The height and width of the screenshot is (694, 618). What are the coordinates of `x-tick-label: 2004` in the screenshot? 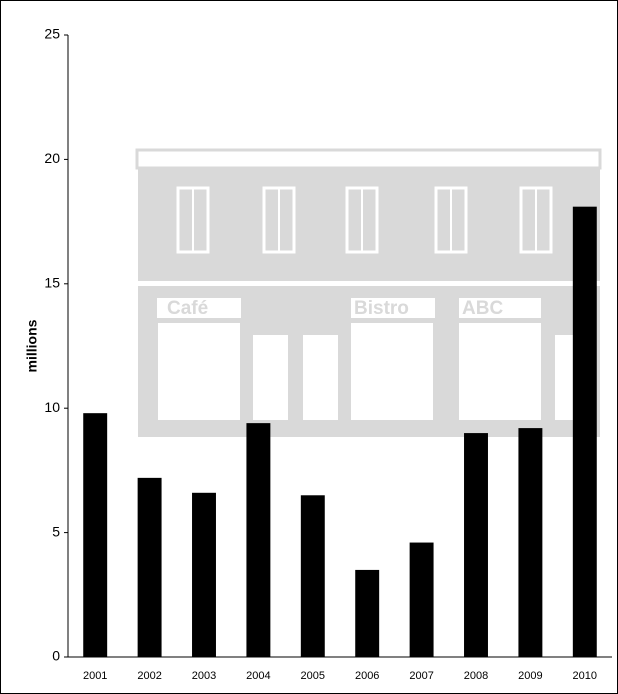 It's located at (258, 676).